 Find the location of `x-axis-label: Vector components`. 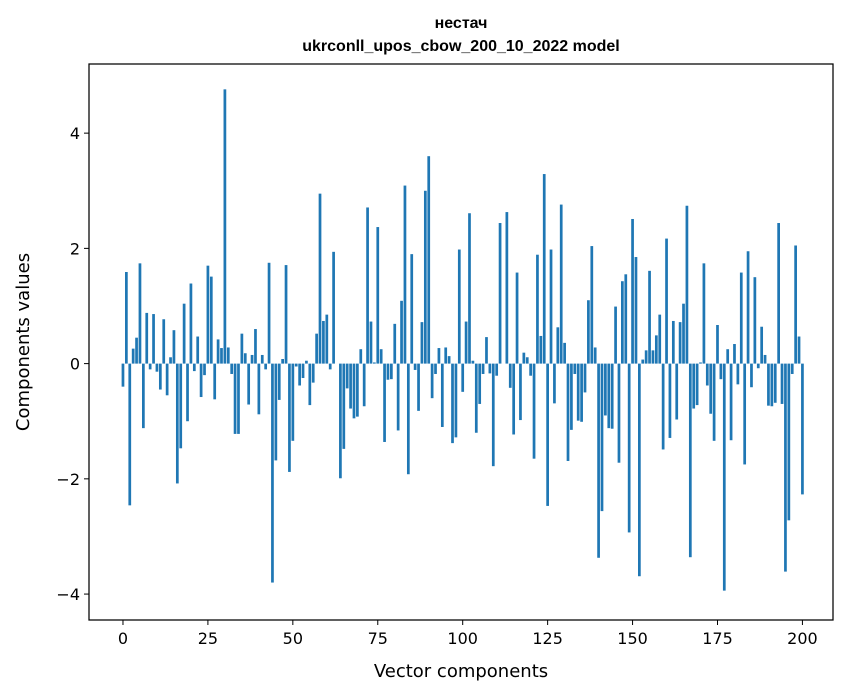

x-axis-label: Vector components is located at coordinates (461, 671).